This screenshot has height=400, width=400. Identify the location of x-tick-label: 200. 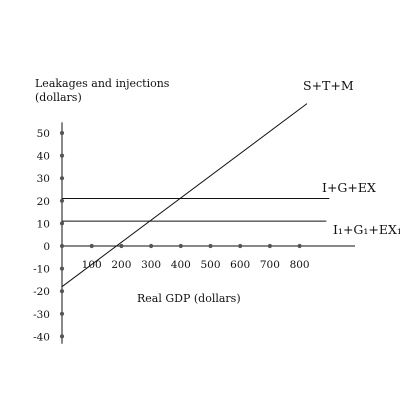
(121, 265).